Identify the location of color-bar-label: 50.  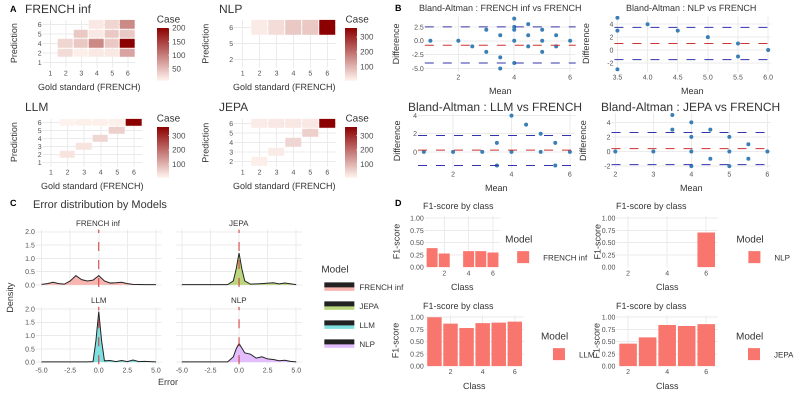
(177, 69).